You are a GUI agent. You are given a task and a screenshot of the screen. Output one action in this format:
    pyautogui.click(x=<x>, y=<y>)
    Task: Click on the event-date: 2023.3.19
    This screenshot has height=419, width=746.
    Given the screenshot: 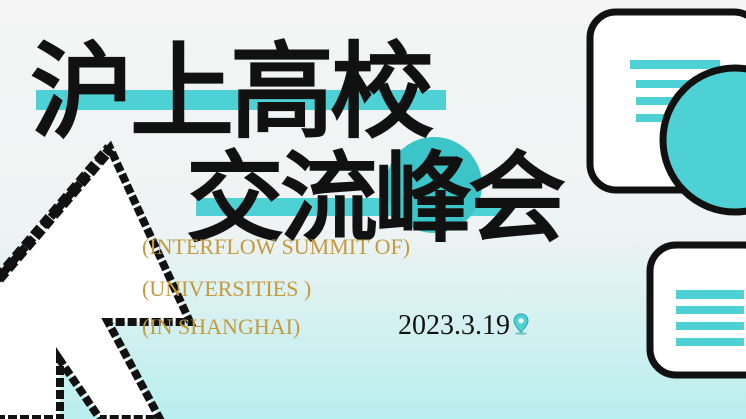 What is the action you would take?
    pyautogui.click(x=454, y=325)
    